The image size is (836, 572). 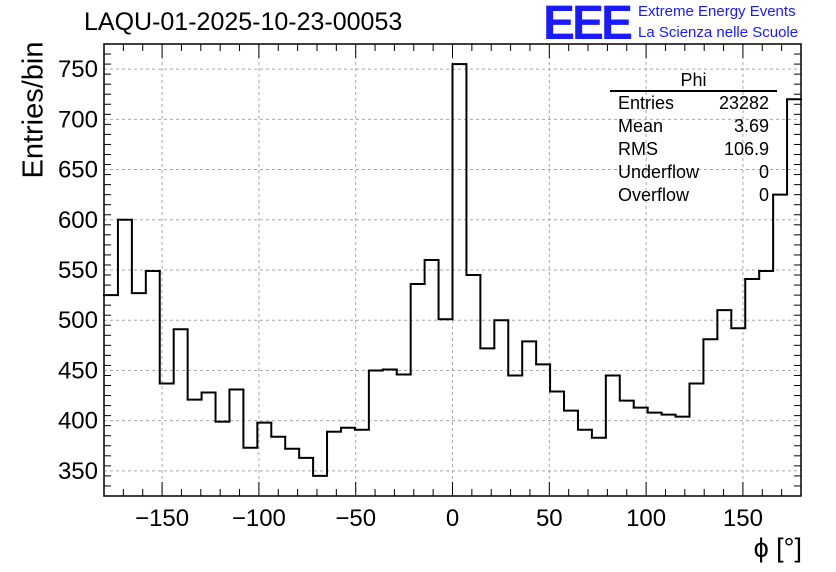 What do you see at coordinates (751, 126) in the screenshot?
I see `stats-value: 3.69` at bounding box center [751, 126].